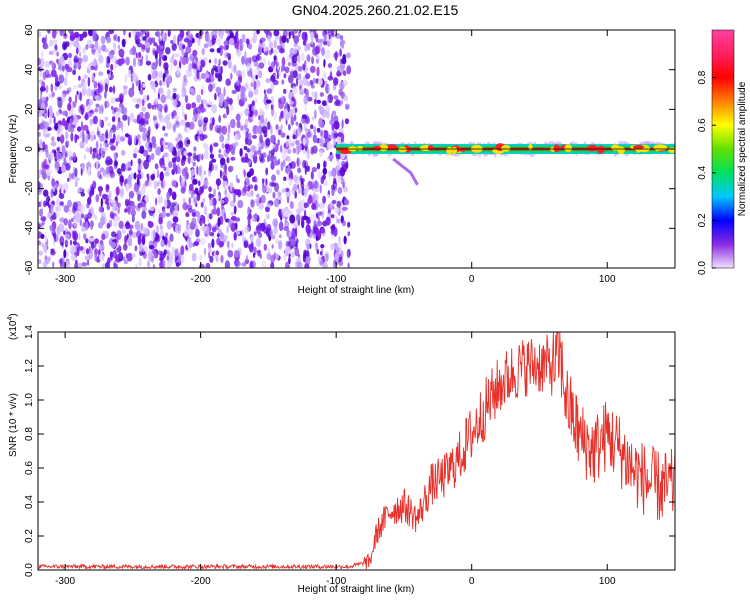 The image size is (750, 600). I want to click on spectrogram-x-label: Height of straight line (km), so click(356, 290).